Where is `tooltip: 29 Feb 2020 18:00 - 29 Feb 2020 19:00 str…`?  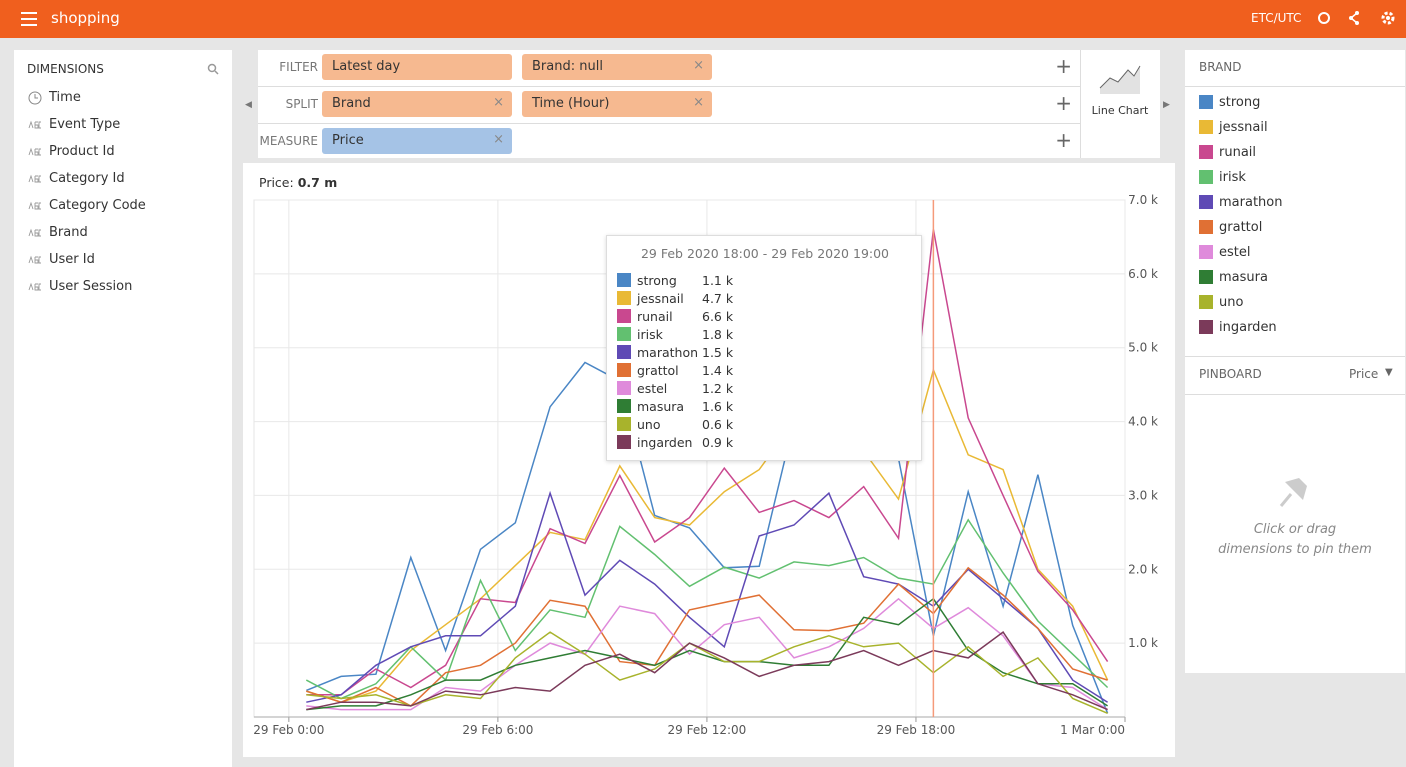 tooltip: 29 Feb 2020 18:00 - 29 Feb 2020 19:00 str… is located at coordinates (764, 348).